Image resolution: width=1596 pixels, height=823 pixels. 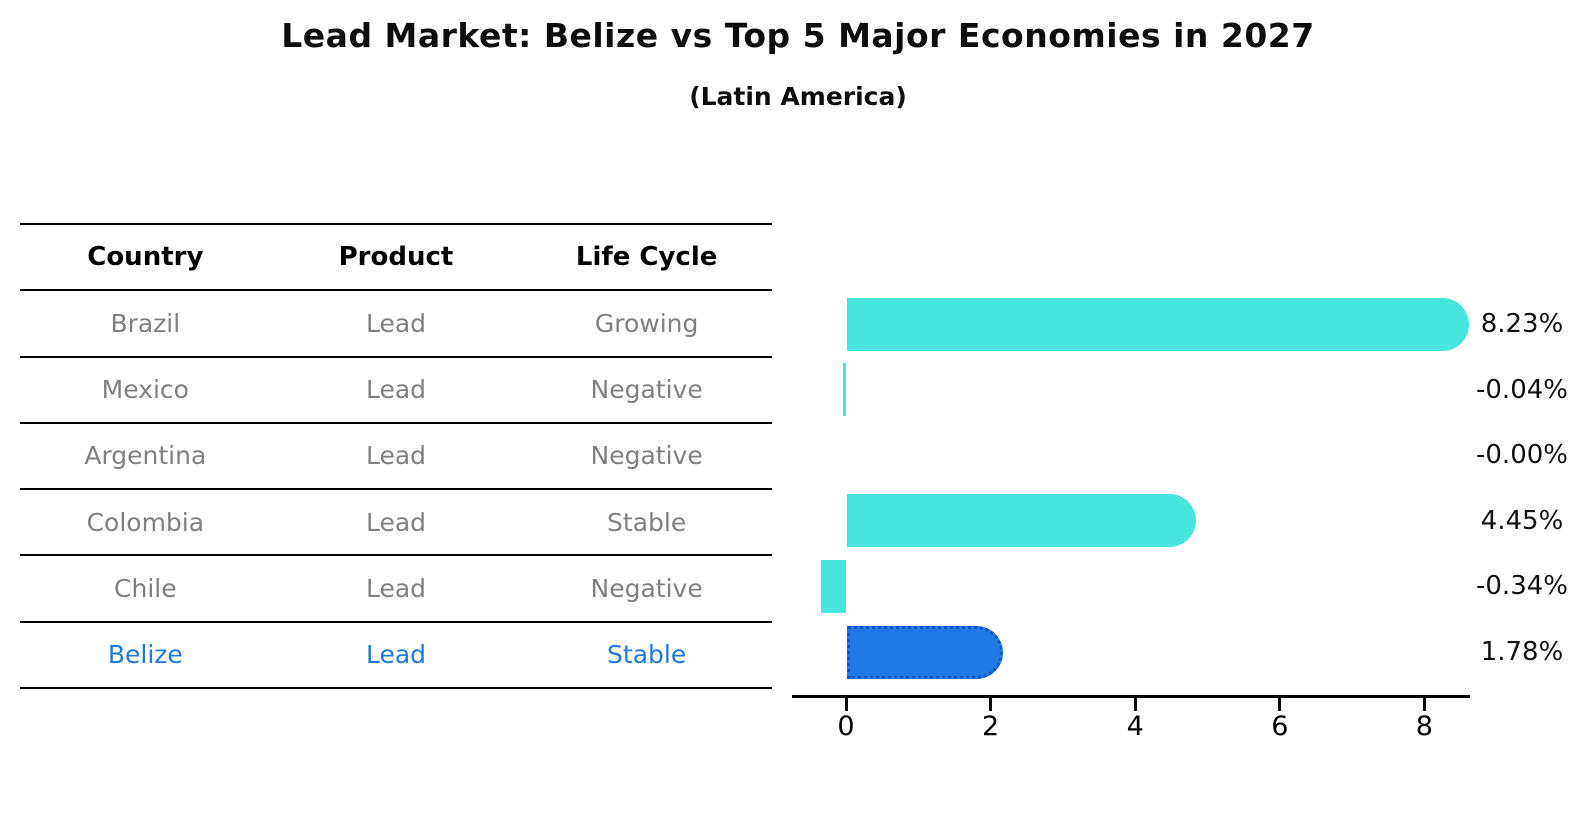 What do you see at coordinates (1522, 586) in the screenshot?
I see `value-label-chile: -0.34%` at bounding box center [1522, 586].